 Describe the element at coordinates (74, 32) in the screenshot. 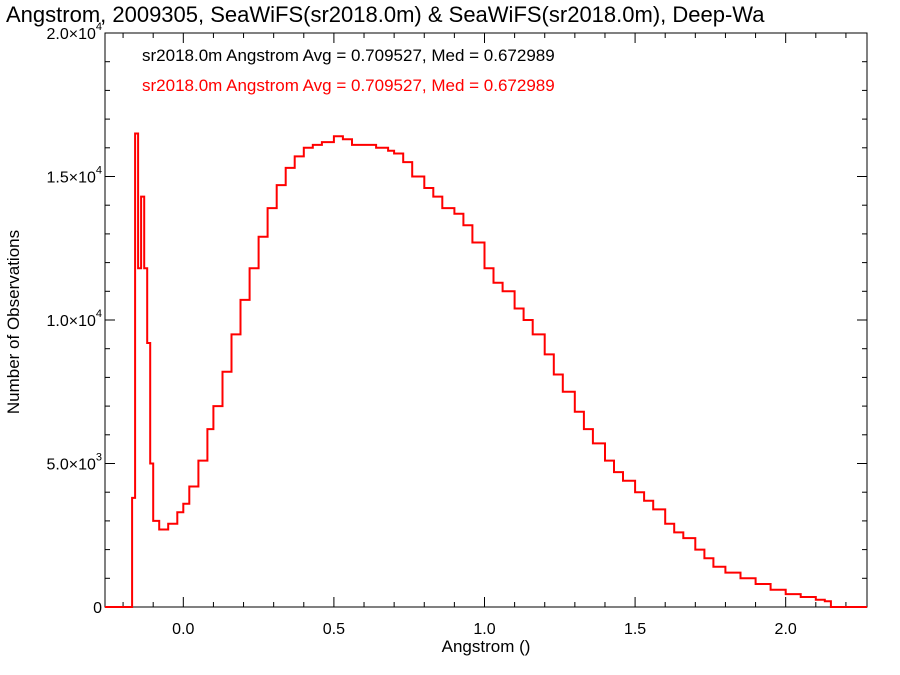

I see `y-tick-label: 2.0×10⁴` at that location.